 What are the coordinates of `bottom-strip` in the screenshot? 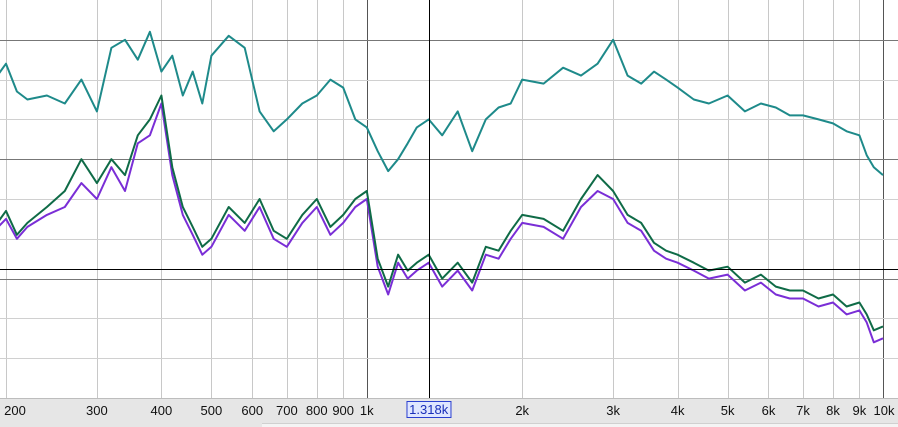 It's located at (580, 425).